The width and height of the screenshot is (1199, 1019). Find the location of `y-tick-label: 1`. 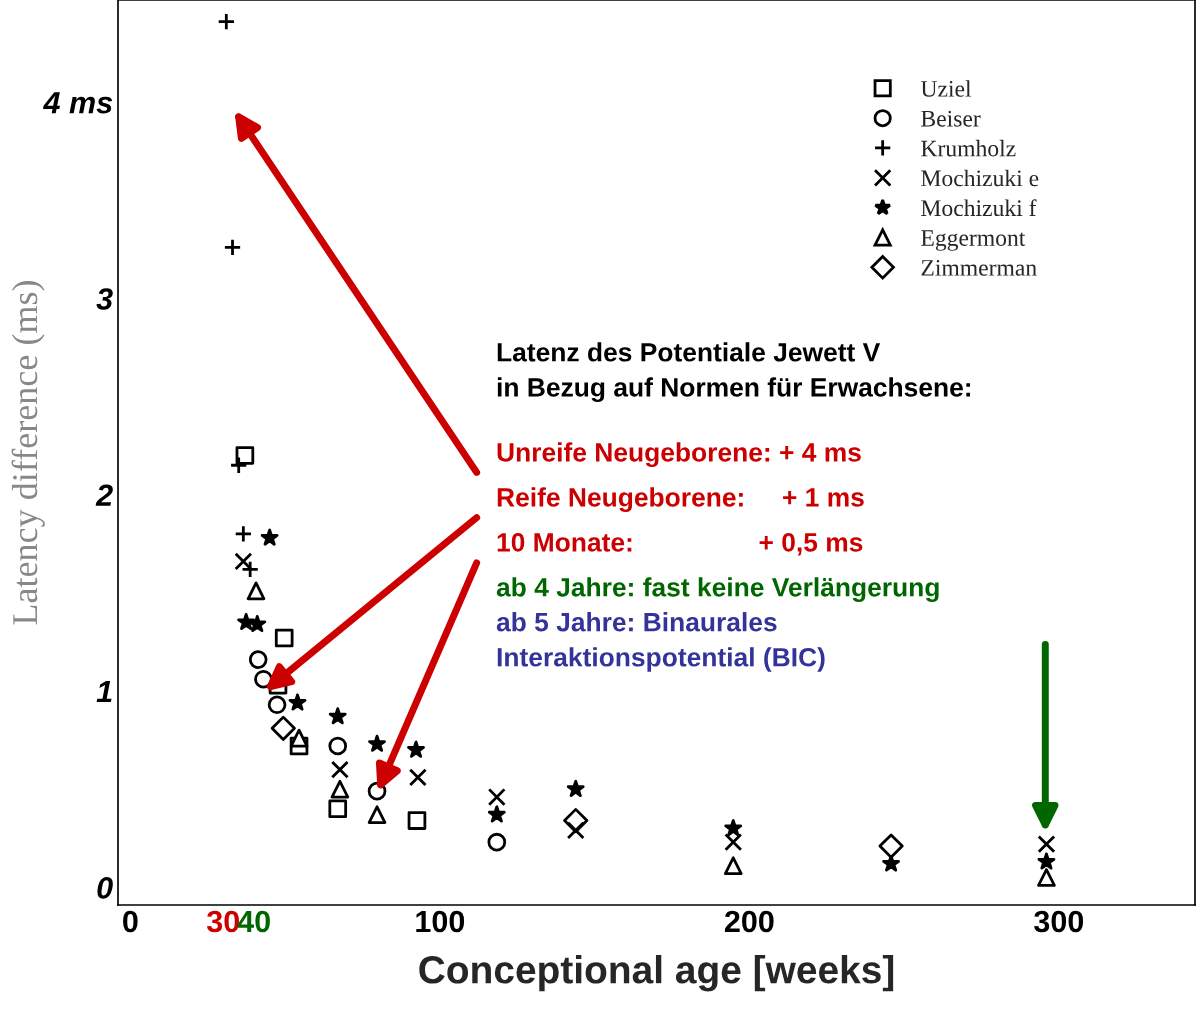

y-tick-label: 1 is located at coordinates (104, 692).